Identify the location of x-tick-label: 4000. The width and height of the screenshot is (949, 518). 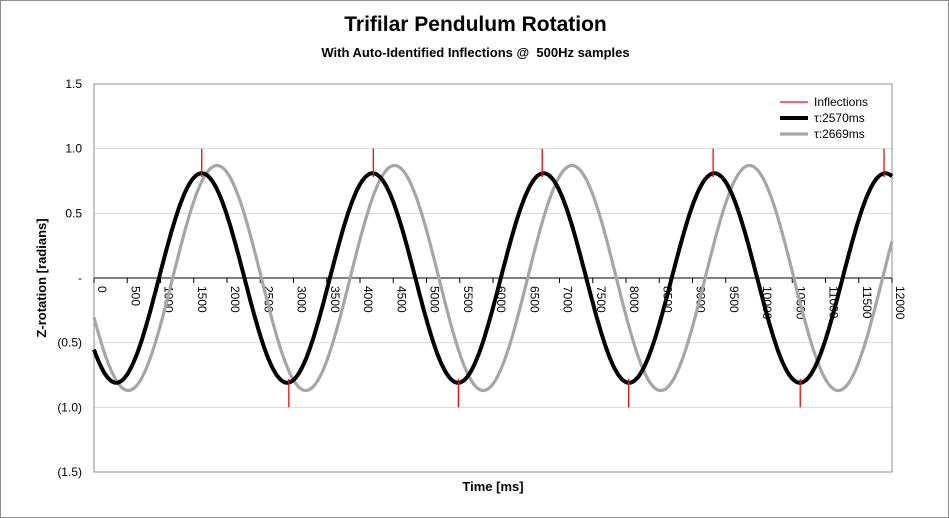
(368, 299).